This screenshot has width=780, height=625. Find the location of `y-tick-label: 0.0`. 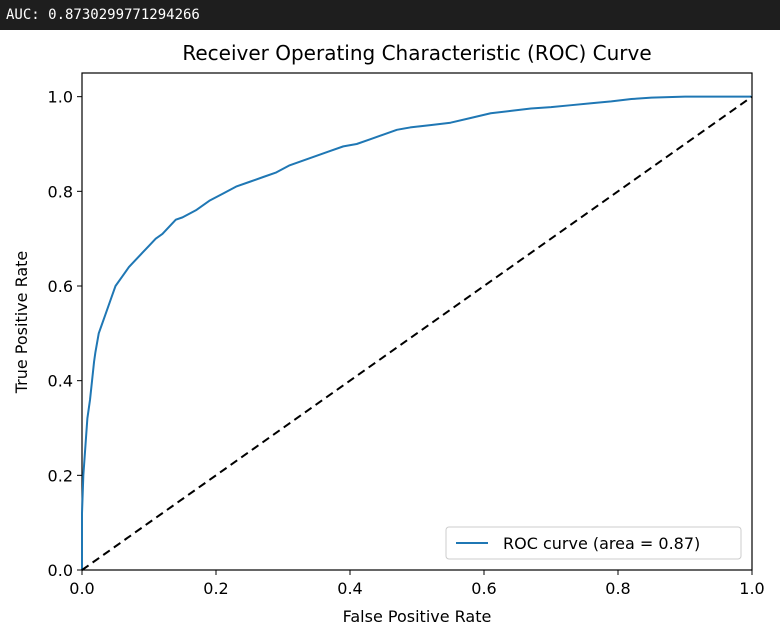

y-tick-label: 0.0 is located at coordinates (60, 570).